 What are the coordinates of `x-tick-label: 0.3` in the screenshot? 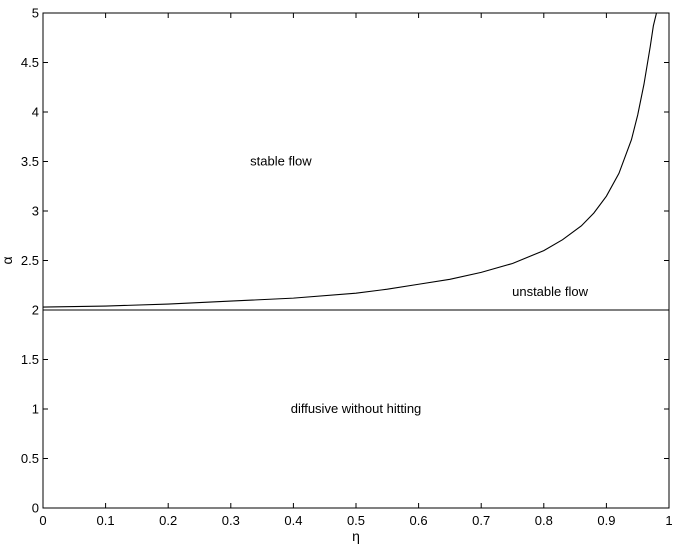 It's located at (231, 520).